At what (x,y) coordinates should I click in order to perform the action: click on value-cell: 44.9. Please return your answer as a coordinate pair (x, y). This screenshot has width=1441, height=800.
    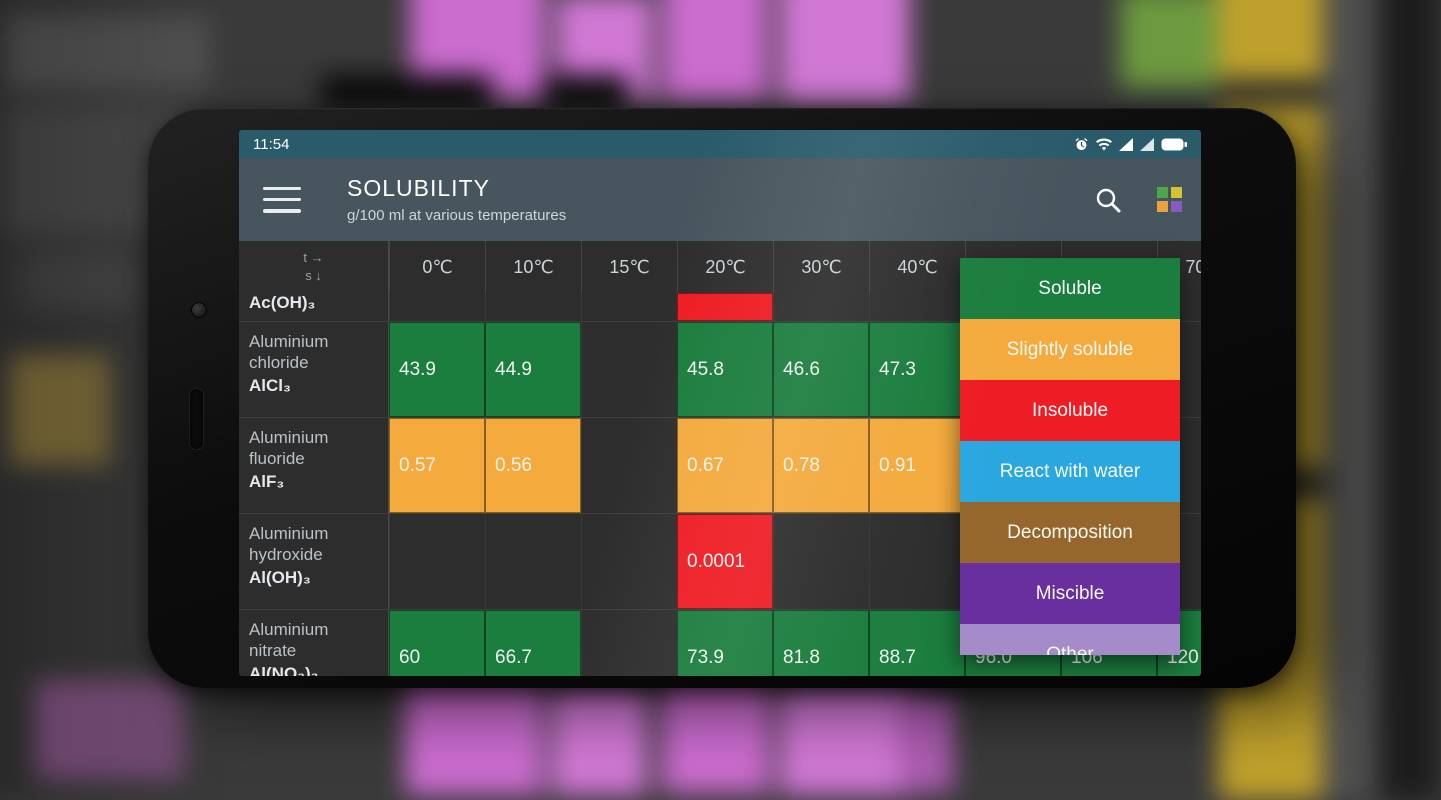
    Looking at the image, I should click on (533, 369).